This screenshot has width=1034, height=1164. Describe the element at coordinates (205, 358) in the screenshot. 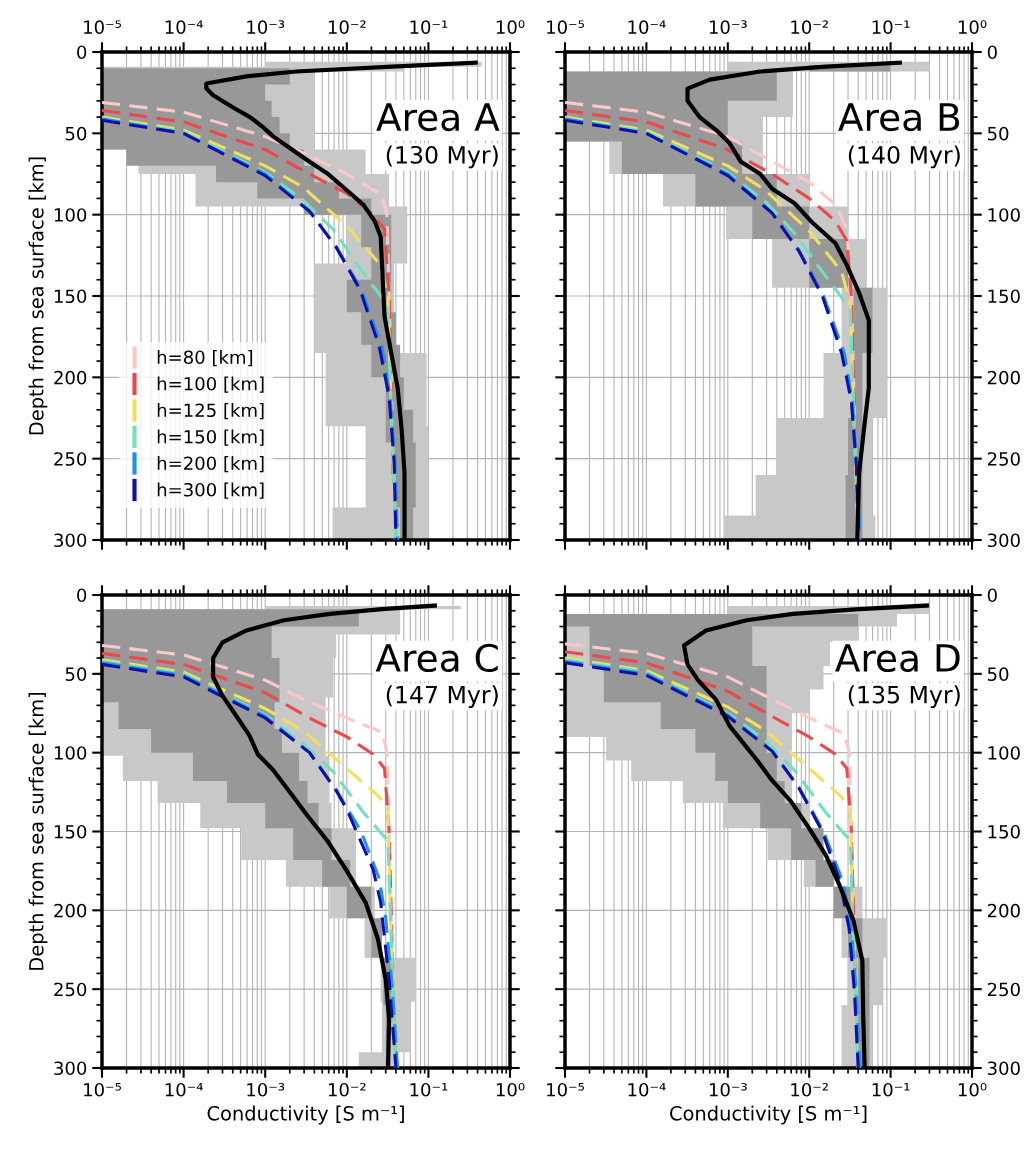

I see `legend-label: h=80 [km]` at that location.